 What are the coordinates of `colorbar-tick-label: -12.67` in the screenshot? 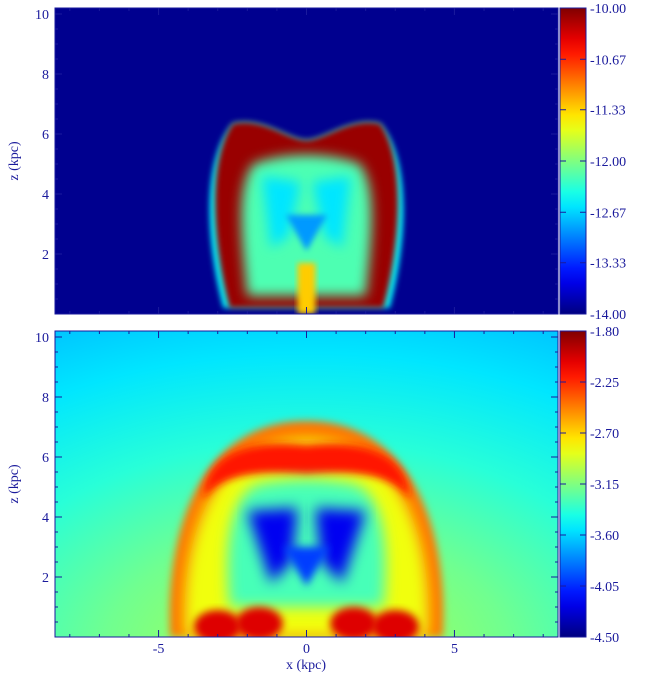 It's located at (608, 213).